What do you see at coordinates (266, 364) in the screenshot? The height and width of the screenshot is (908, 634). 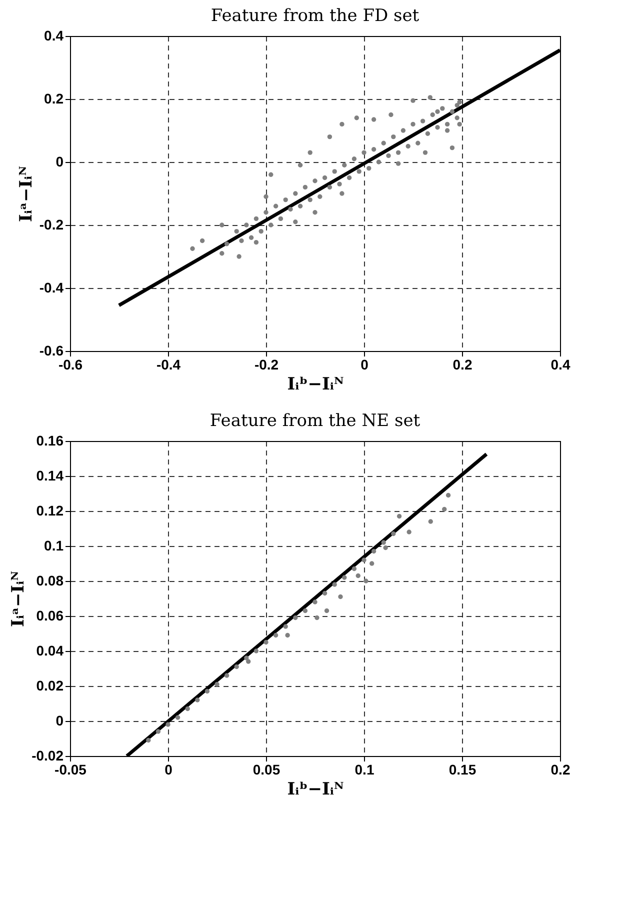 I see `x-tick-label: -0.2` at bounding box center [266, 364].